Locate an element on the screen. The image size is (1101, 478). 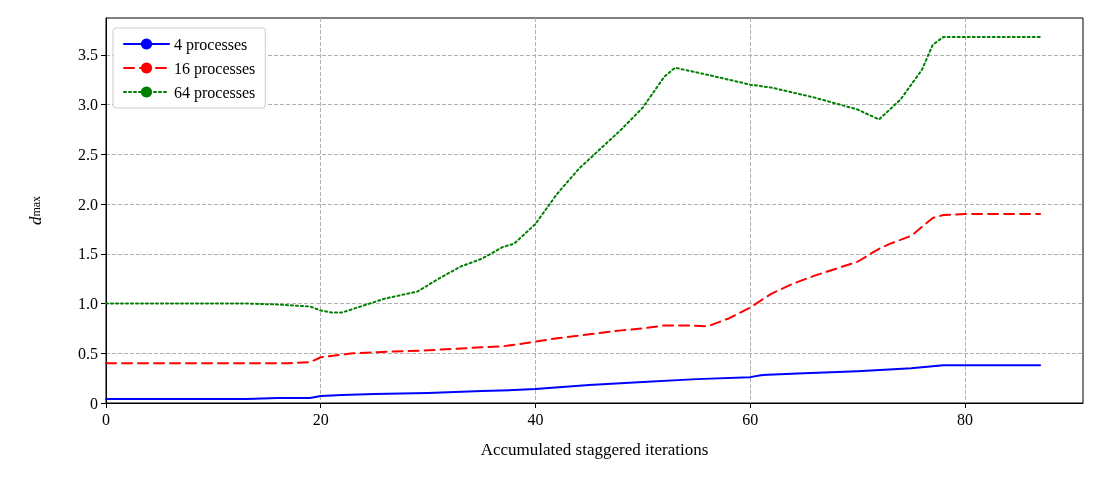
y-tick-label: 0 is located at coordinates (94, 403).